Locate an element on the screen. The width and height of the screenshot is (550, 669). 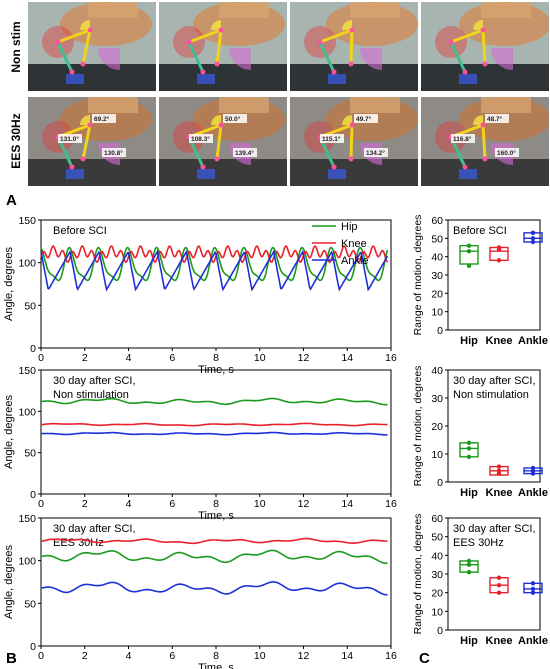
panel-letter-a: A is located at coordinates (11, 200).